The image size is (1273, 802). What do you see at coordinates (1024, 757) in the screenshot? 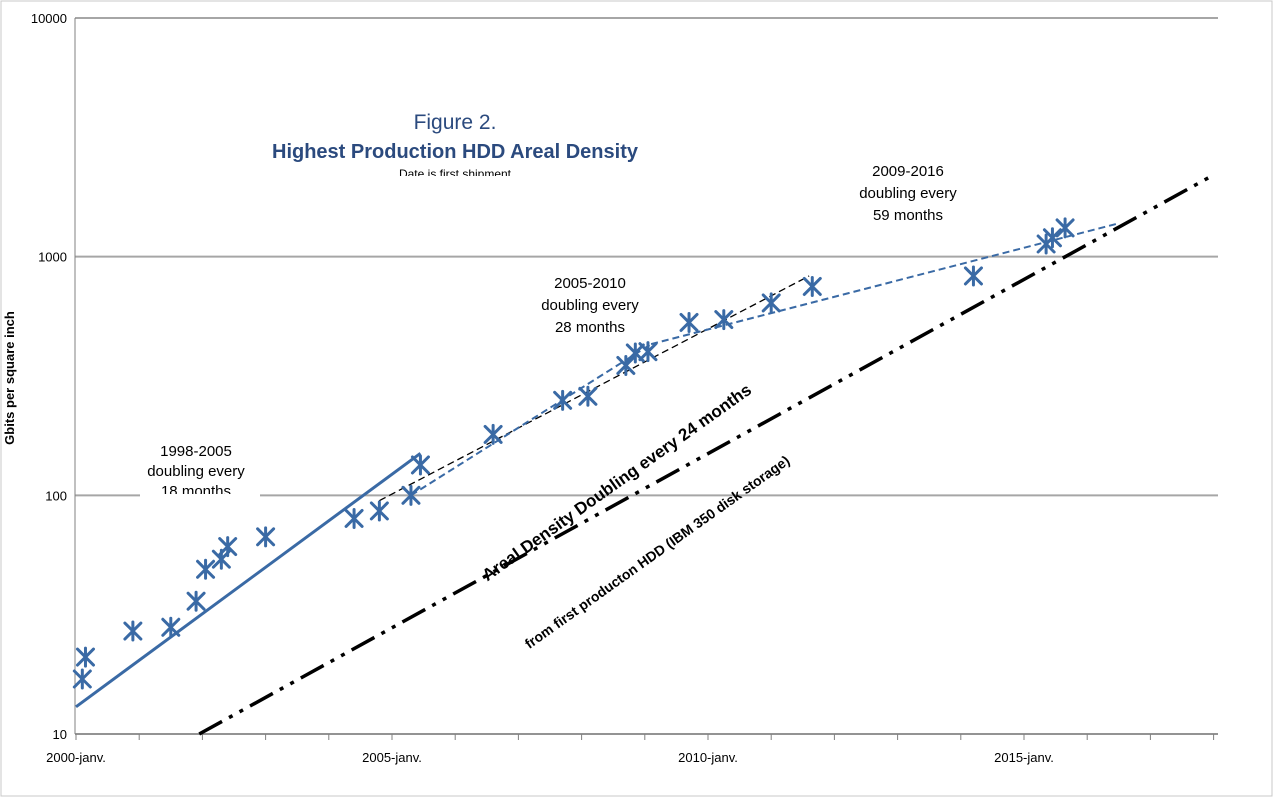
I see `x-tick-label: 2015-janv.` at bounding box center [1024, 757].